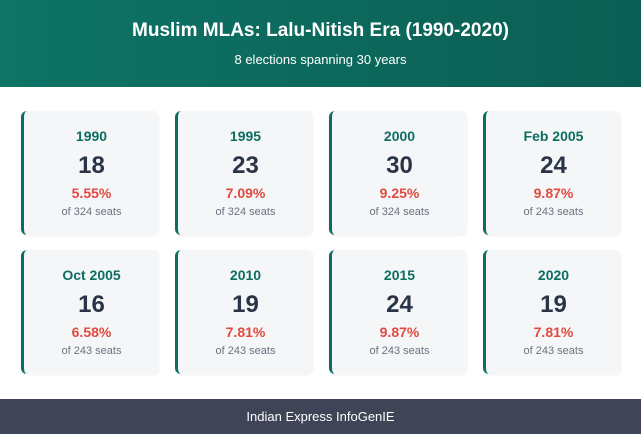  Describe the element at coordinates (91, 165) in the screenshot. I see `card-count: 18` at that location.